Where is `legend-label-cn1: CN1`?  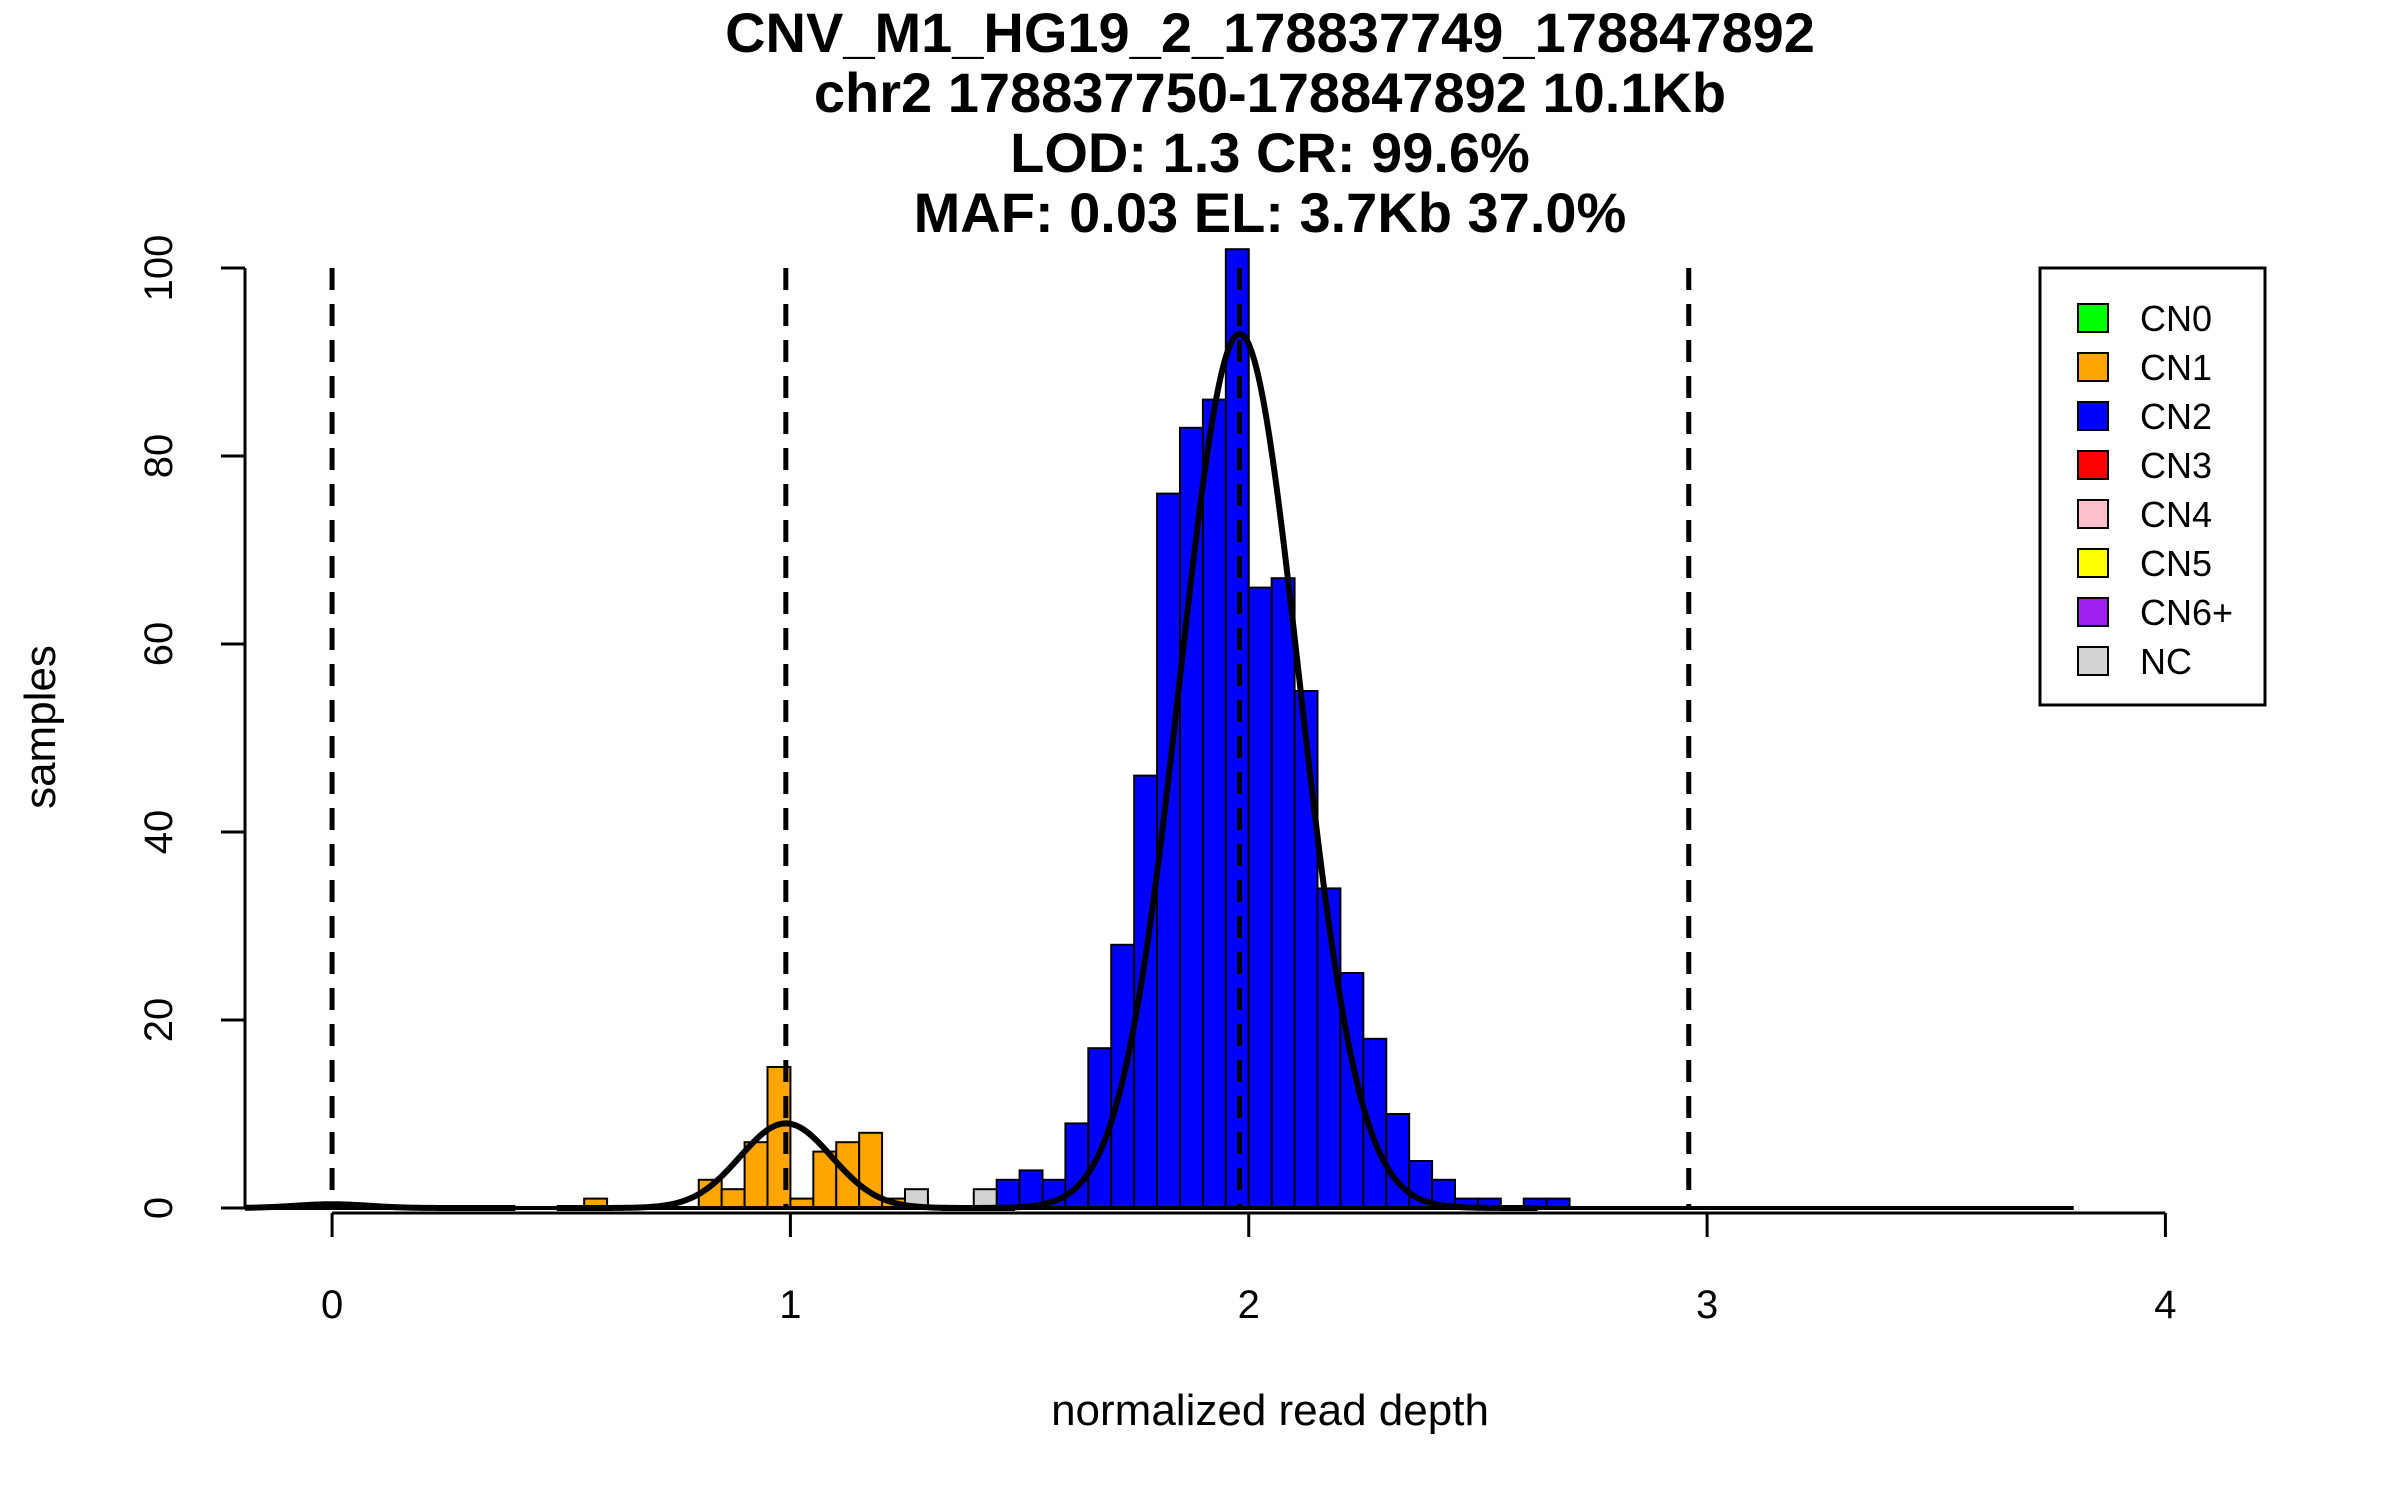
legend-label-cn1: CN1 is located at coordinates (2176, 367).